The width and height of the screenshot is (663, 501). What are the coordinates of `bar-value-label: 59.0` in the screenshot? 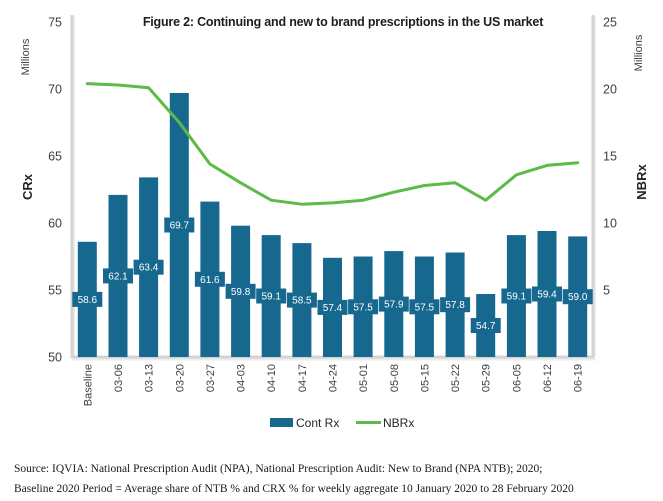 It's located at (578, 297).